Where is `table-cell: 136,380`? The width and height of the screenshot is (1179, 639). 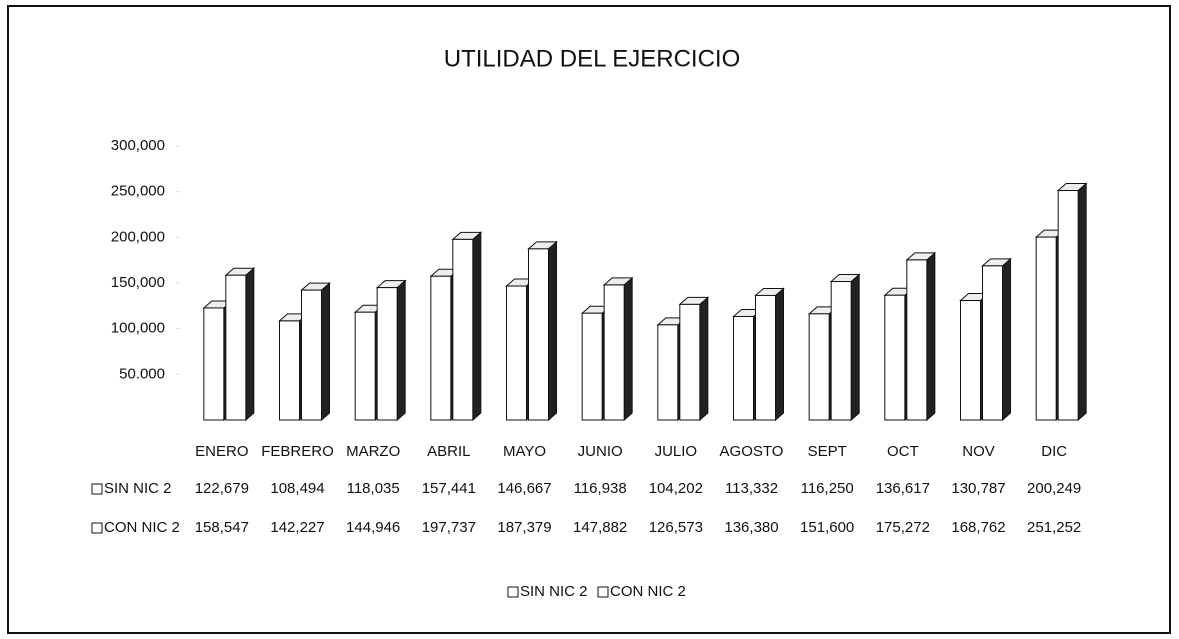 table-cell: 136,380 is located at coordinates (751, 527).